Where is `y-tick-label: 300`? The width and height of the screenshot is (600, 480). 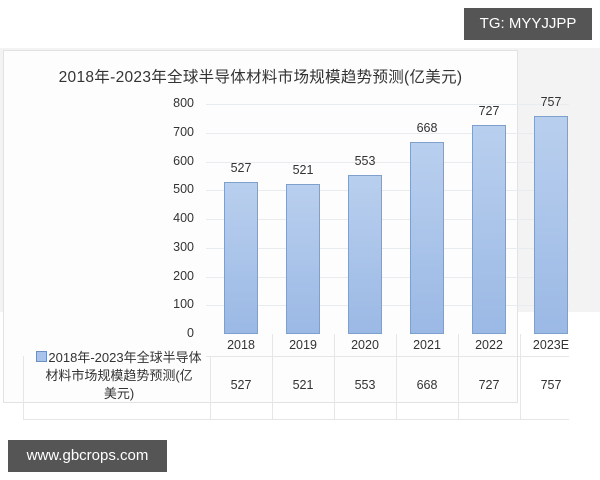
y-tick-label: 300 is located at coordinates (183, 246).